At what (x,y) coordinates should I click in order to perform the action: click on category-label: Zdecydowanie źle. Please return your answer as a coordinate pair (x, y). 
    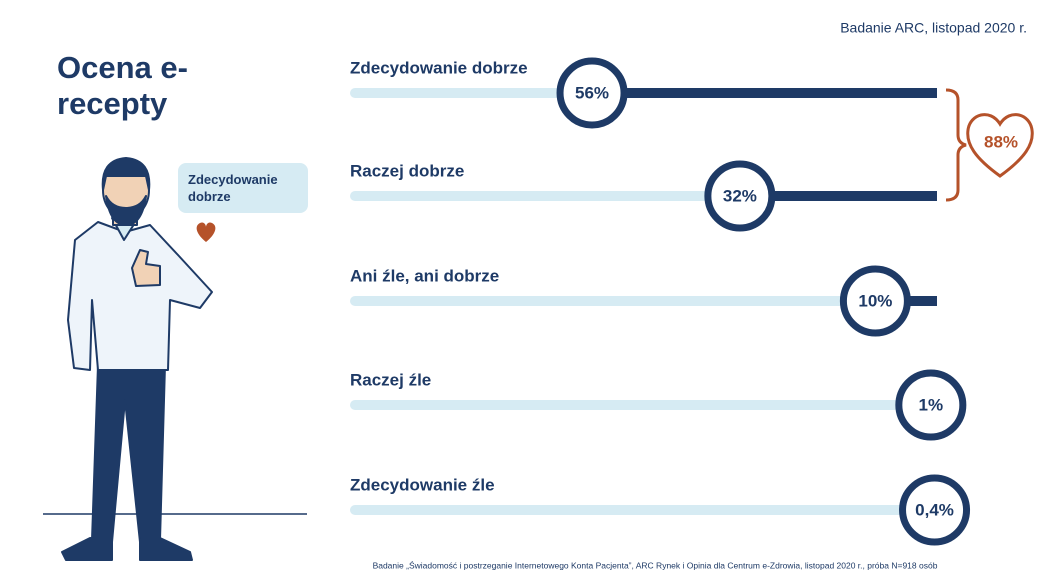
    Looking at the image, I should click on (422, 484).